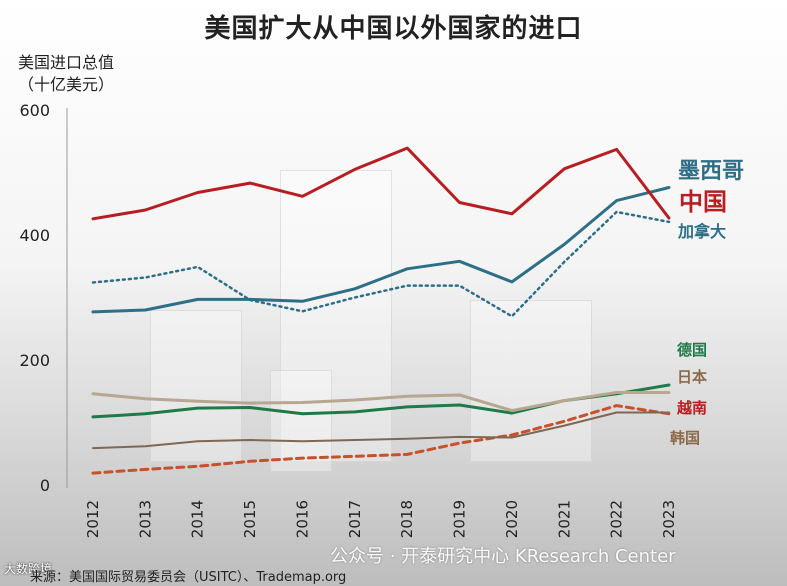 Image resolution: width=787 pixels, height=586 pixels. Describe the element at coordinates (301, 421) in the screenshot. I see `background-building-far` at that location.